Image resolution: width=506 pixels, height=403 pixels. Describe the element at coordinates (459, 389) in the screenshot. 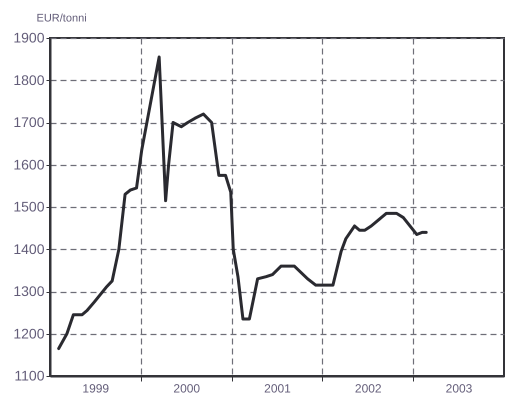

I see `x-tick-label: 2003` at that location.